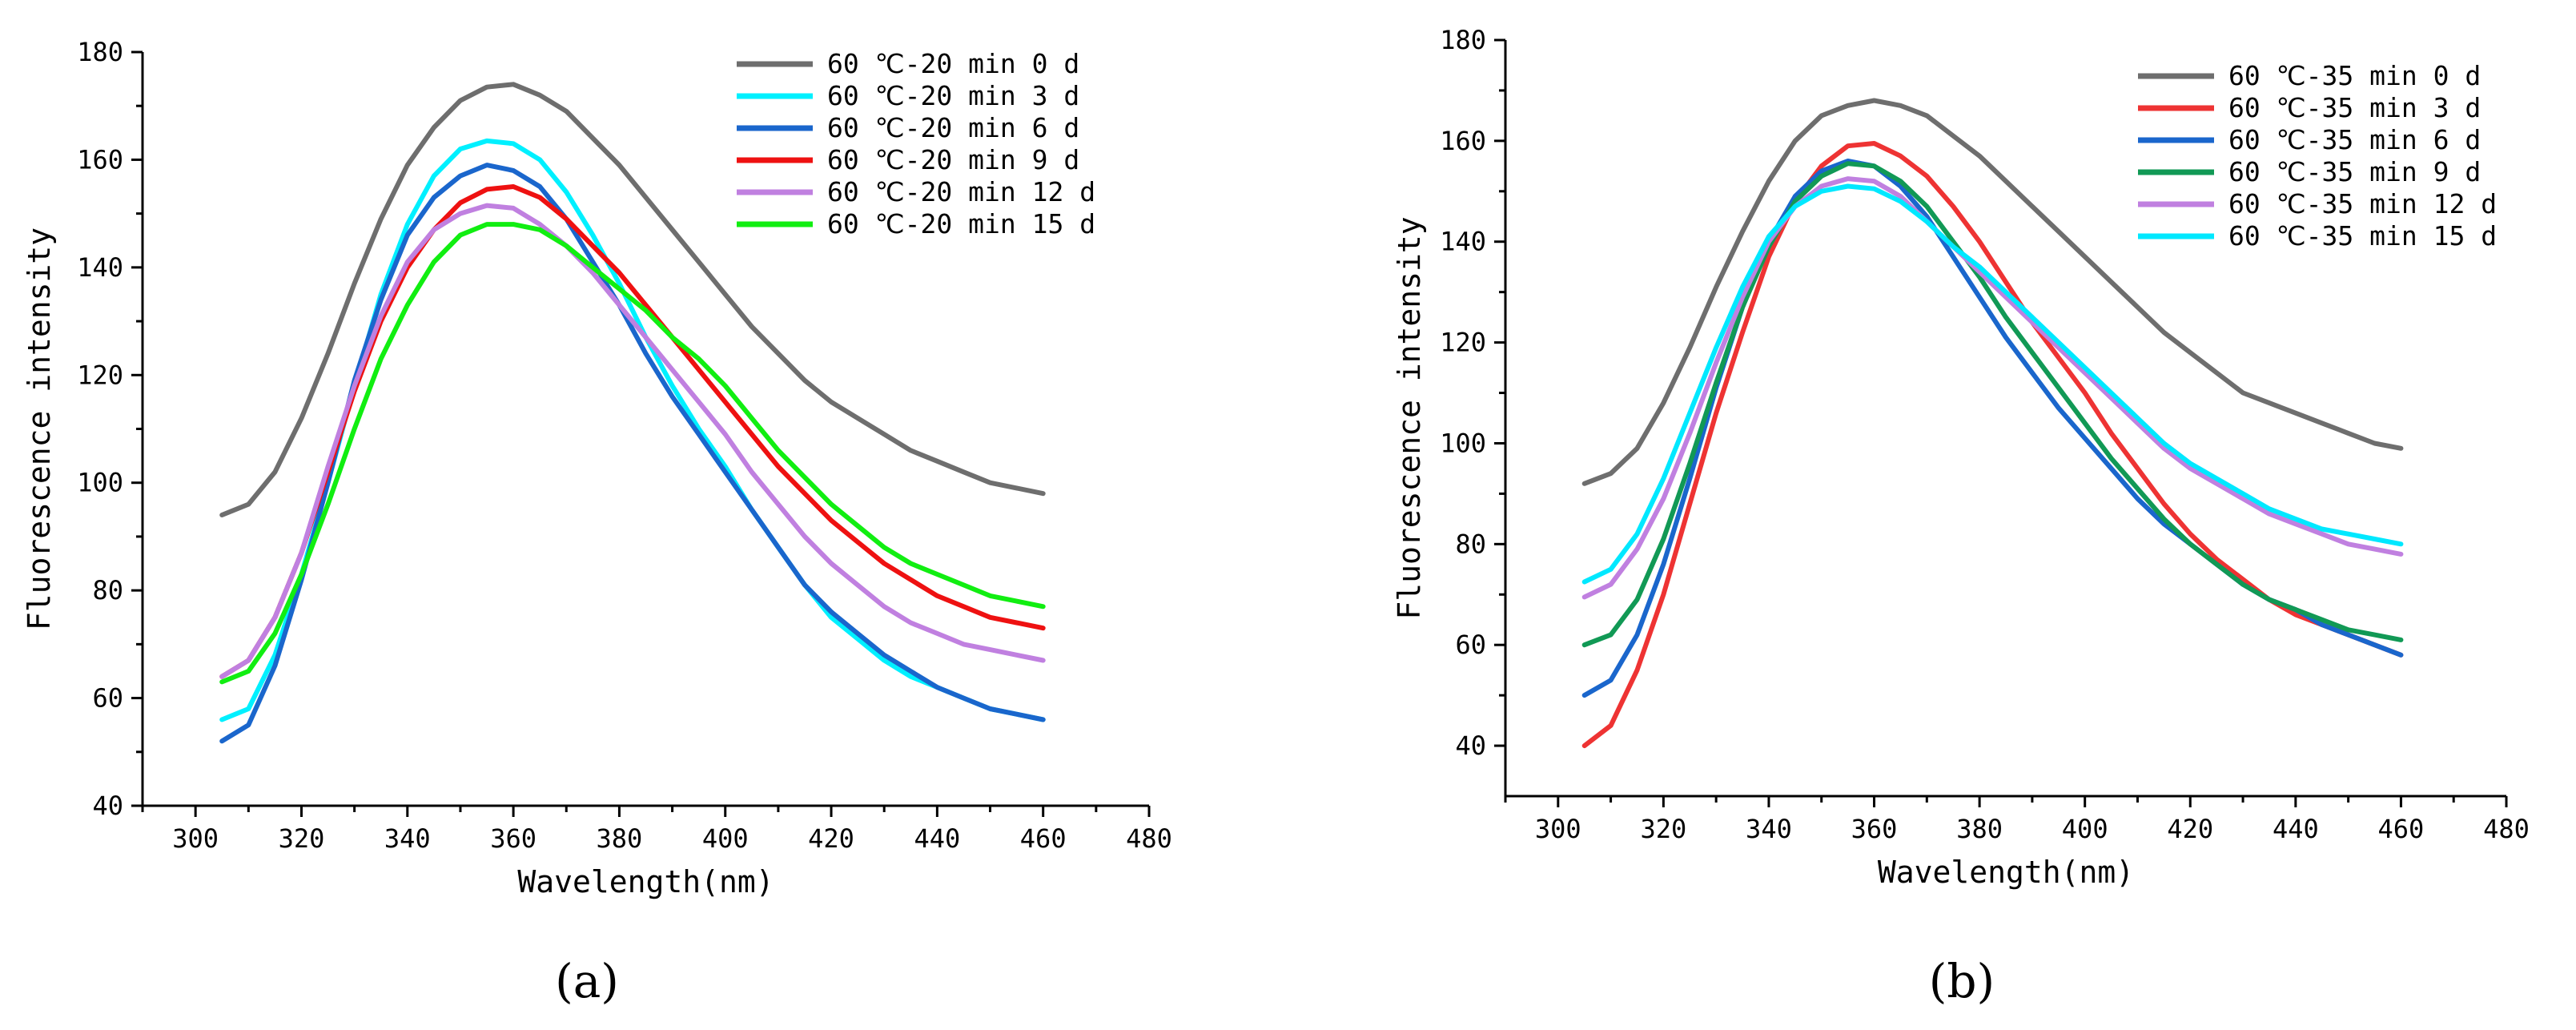 This screenshot has width=2576, height=1030. What do you see at coordinates (587, 981) in the screenshot?
I see `panel-label: (a)` at bounding box center [587, 981].